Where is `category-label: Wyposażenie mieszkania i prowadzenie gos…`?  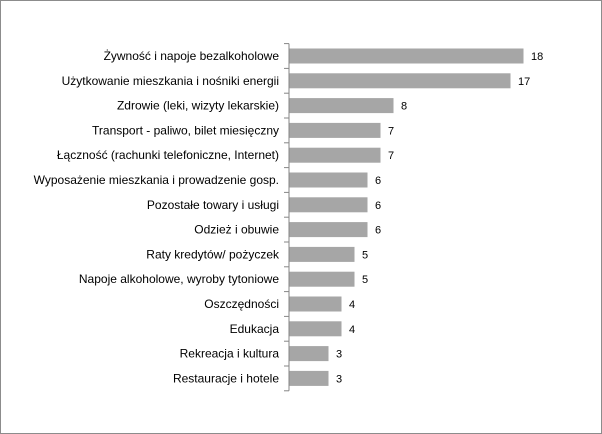 category-label: Wyposażenie mieszkania i prowadzenie gos… is located at coordinates (156, 180).